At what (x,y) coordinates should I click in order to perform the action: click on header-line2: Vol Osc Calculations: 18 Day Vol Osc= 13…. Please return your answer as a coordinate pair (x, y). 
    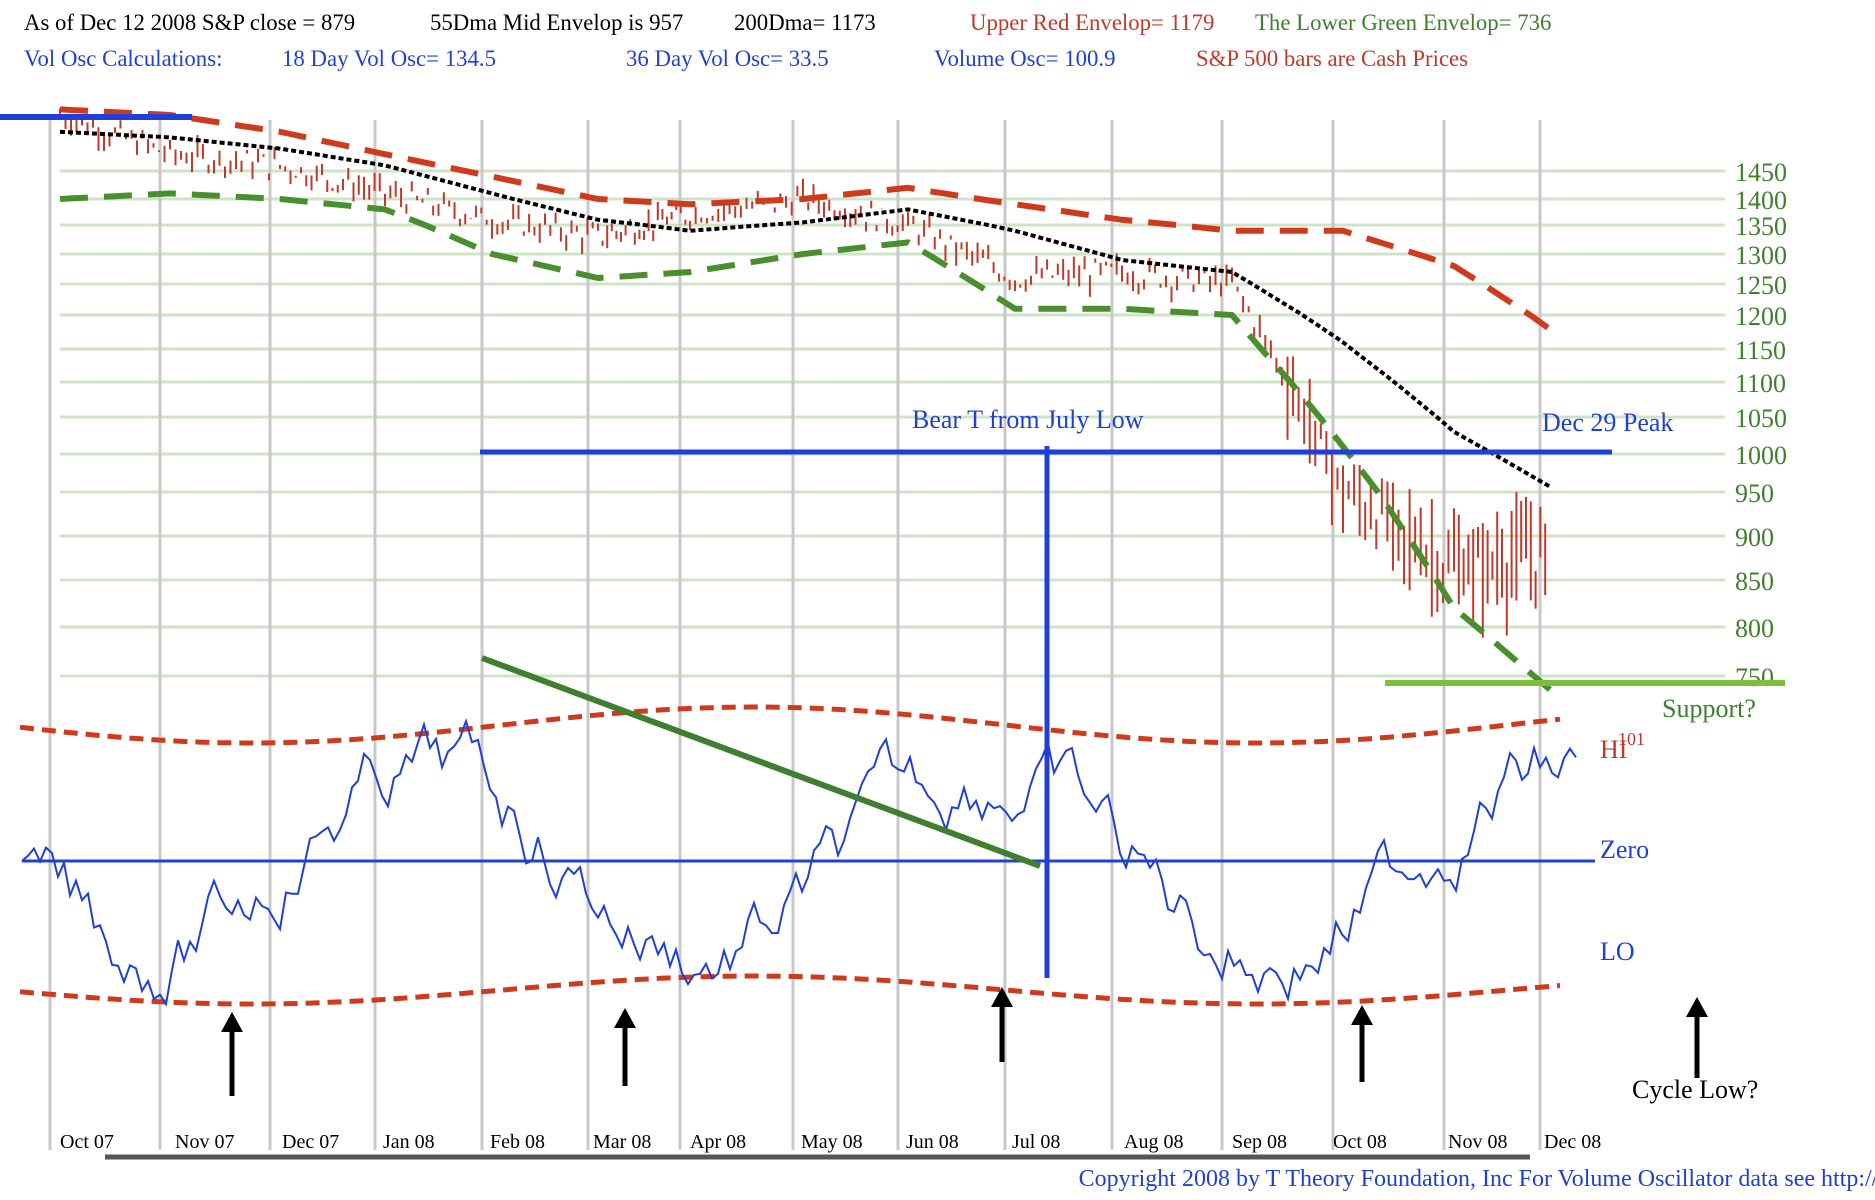
    Looking at the image, I should click on (746, 58).